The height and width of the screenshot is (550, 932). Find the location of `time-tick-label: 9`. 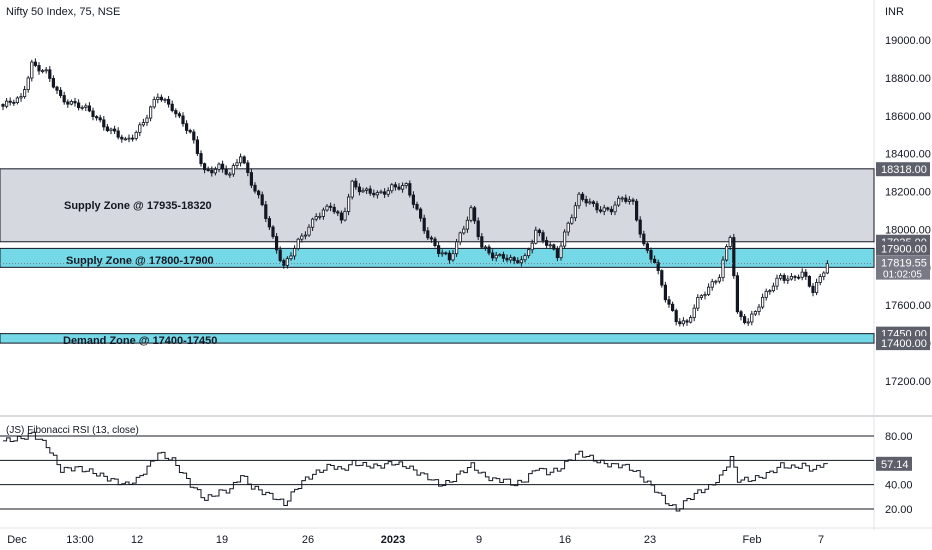

time-tick-label: 9 is located at coordinates (479, 540).